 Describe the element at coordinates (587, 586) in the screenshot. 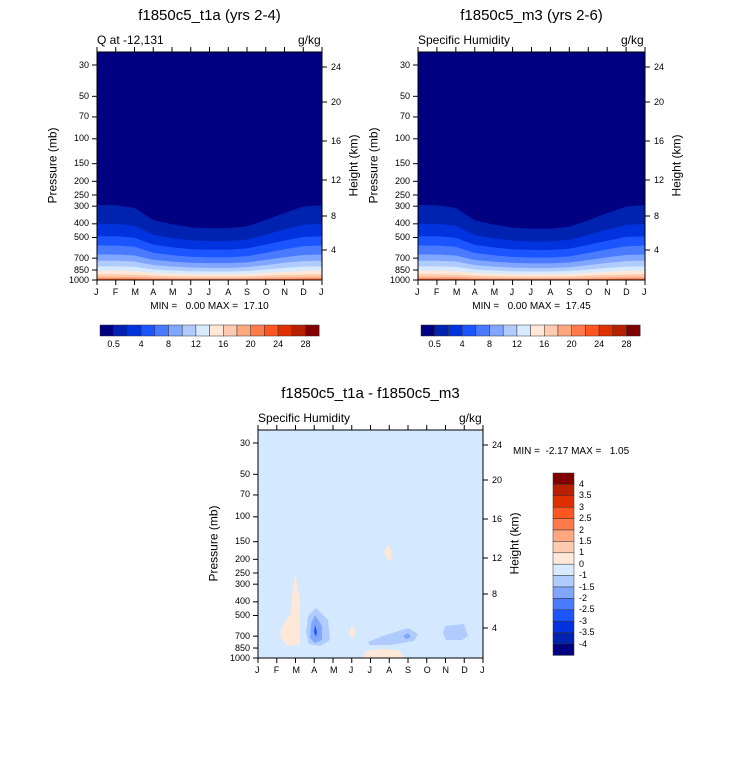

I see `colorbar-label: -1.5` at that location.